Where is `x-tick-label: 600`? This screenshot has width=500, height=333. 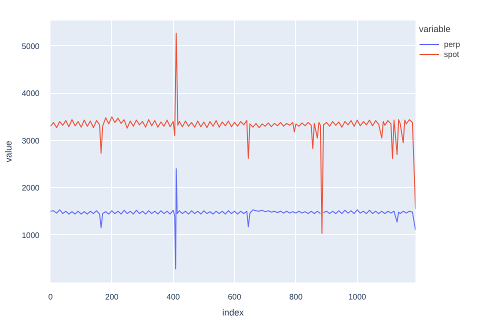 x-tick-label: 600 is located at coordinates (235, 297).